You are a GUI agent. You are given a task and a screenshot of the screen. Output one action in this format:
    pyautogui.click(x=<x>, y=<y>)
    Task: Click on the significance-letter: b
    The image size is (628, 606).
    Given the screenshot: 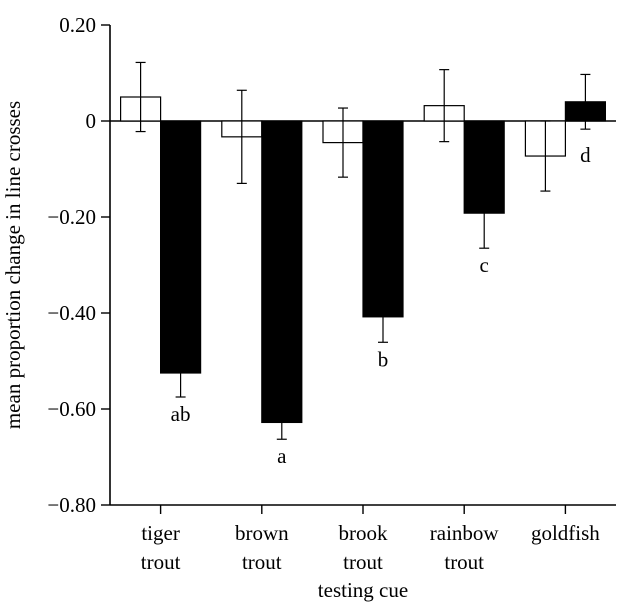 What is the action you would take?
    pyautogui.click(x=383, y=359)
    